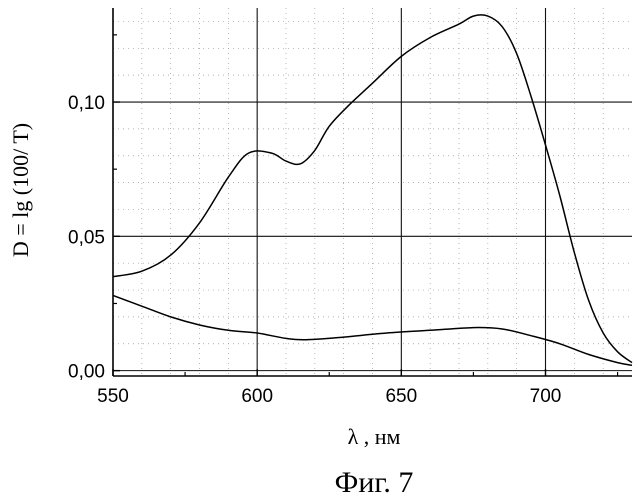 The image size is (638, 500). What do you see at coordinates (401, 396) in the screenshot?
I see `x-tick-label: 650` at bounding box center [401, 396].